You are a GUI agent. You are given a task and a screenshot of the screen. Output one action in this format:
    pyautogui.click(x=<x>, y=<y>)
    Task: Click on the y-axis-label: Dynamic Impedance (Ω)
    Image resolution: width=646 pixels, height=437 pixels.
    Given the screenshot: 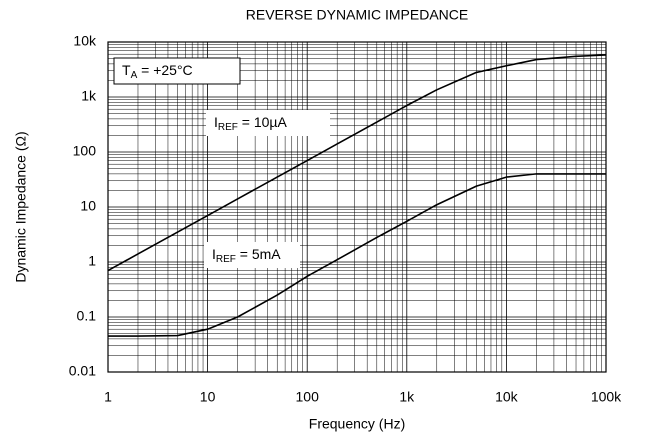 What is the action you would take?
    pyautogui.click(x=21, y=206)
    